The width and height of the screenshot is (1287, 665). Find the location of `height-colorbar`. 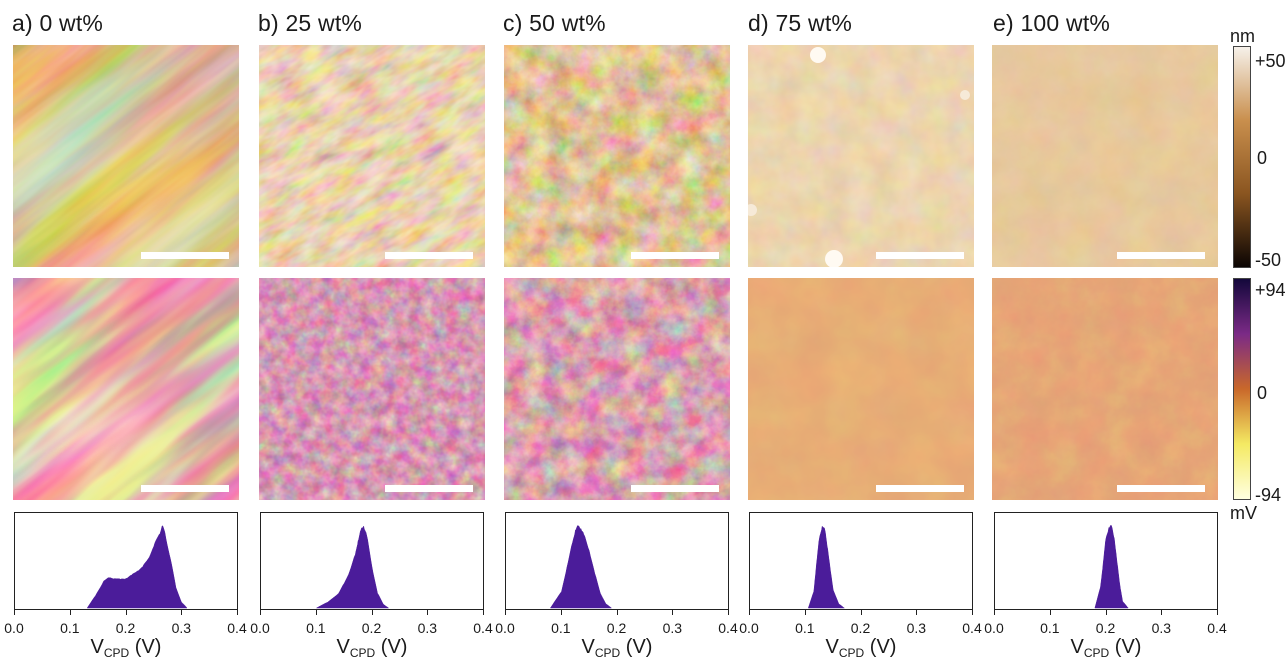

height-colorbar is located at coordinates (1242, 157).